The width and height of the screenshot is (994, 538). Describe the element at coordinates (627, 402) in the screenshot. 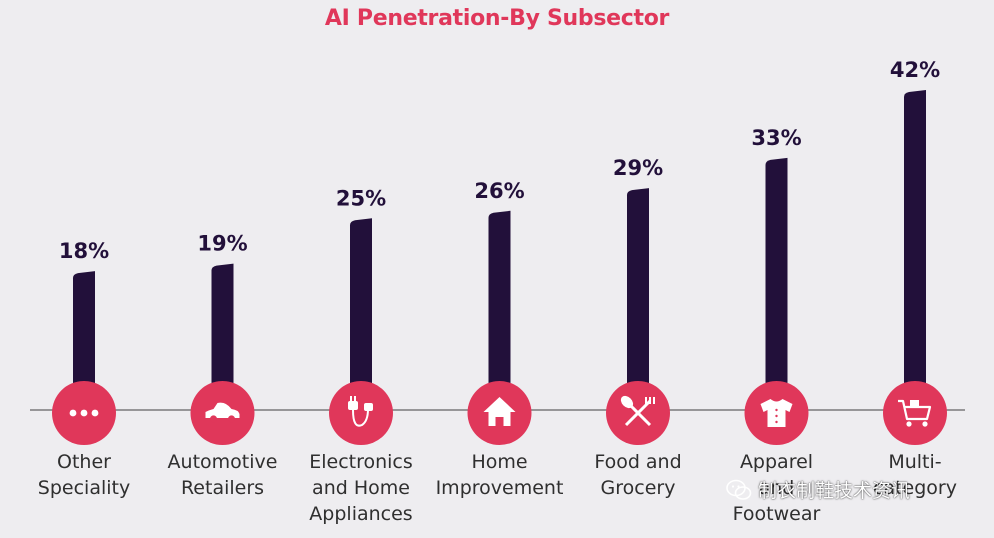

I see `spoon-bowl` at that location.